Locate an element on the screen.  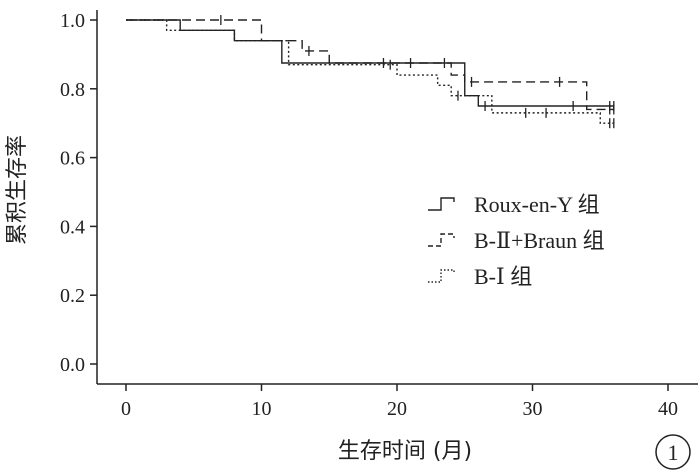
panel-label-text: 1 is located at coordinates (673, 452).